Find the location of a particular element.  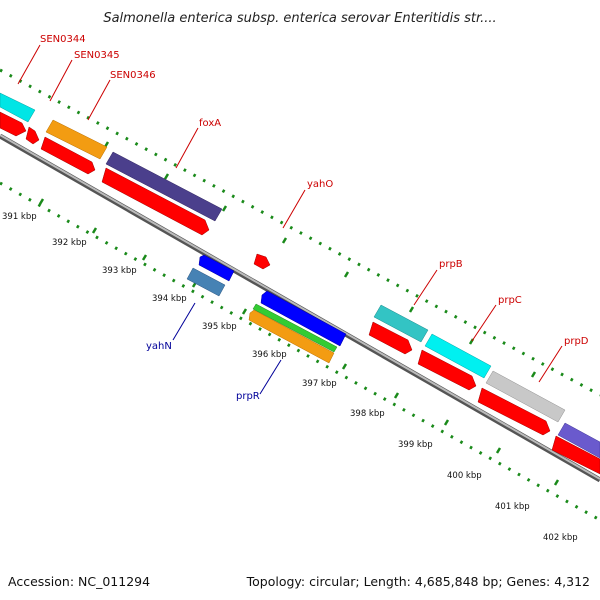

gene-label-prpr: prpR is located at coordinates (248, 396).